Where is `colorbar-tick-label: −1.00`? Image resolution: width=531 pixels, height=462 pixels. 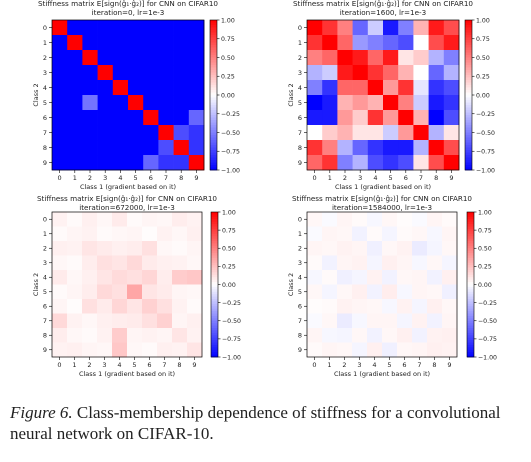 colorbar-tick-label: −1.00 is located at coordinates (487, 357).